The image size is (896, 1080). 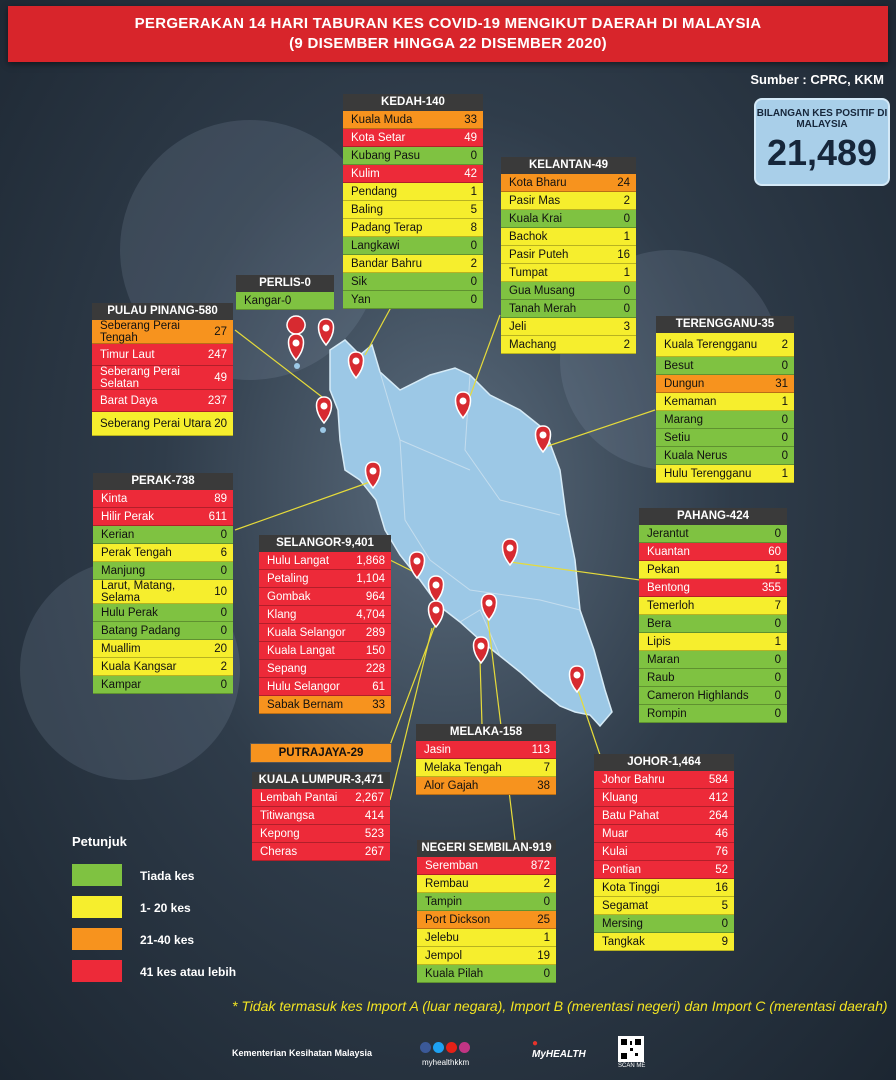 I want to click on district-name: Kota Tinggi, so click(x=631, y=887).